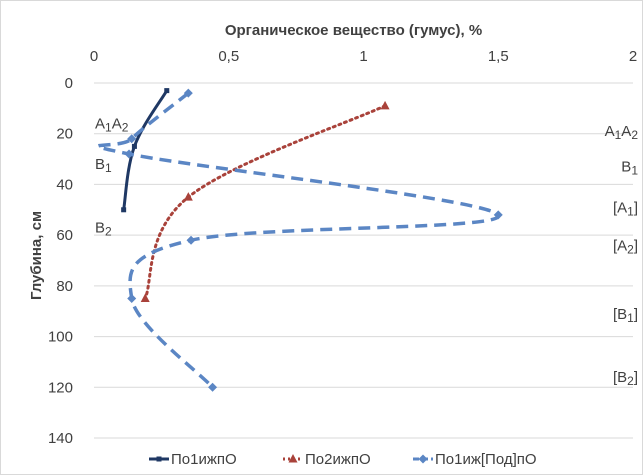 Image resolution: width=643 pixels, height=475 pixels. Describe the element at coordinates (353, 30) in the screenshot. I see `x-axis-title: Органическое вещество (гумус), %` at that location.